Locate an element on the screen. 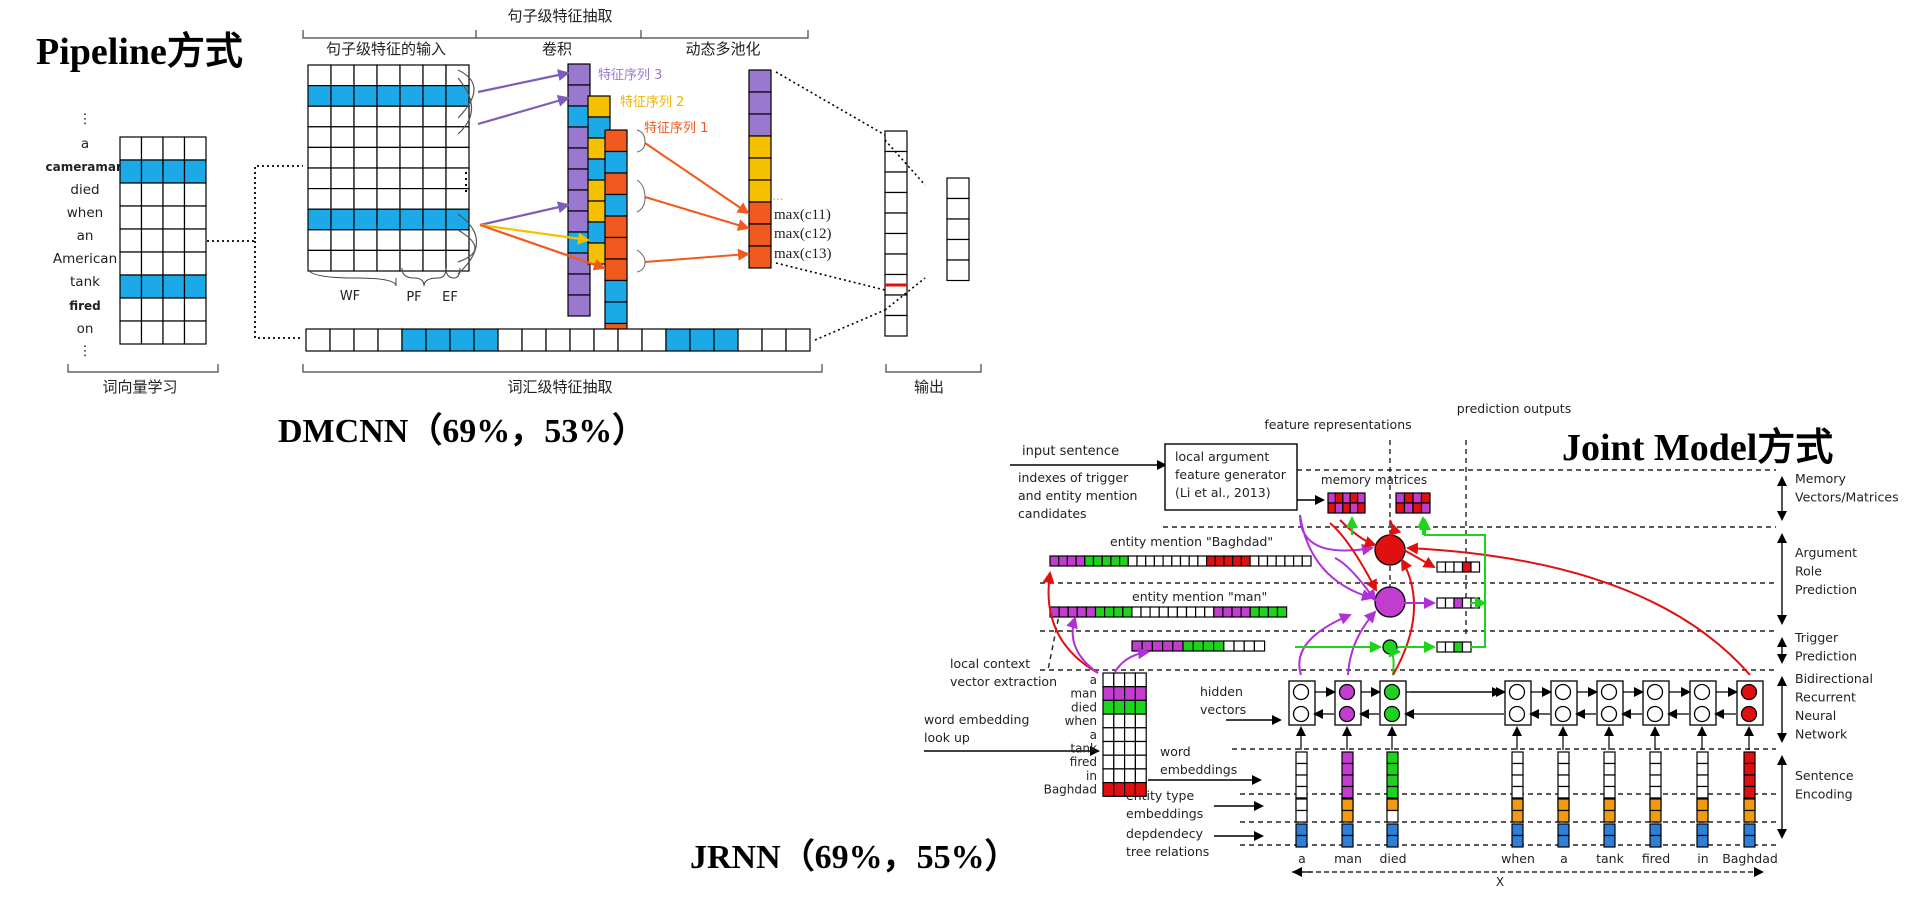 The height and width of the screenshot is (911, 1907). prediction-outputs-label: prediction outputs is located at coordinates (1514, 408).